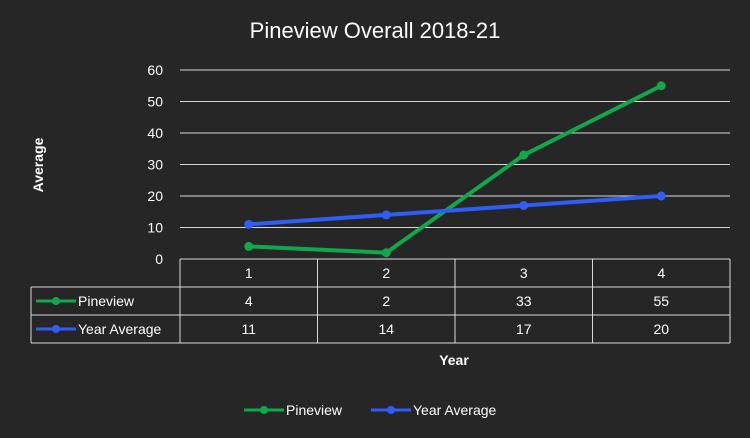  I want to click on y-tick-label-3: 30, so click(155, 165).